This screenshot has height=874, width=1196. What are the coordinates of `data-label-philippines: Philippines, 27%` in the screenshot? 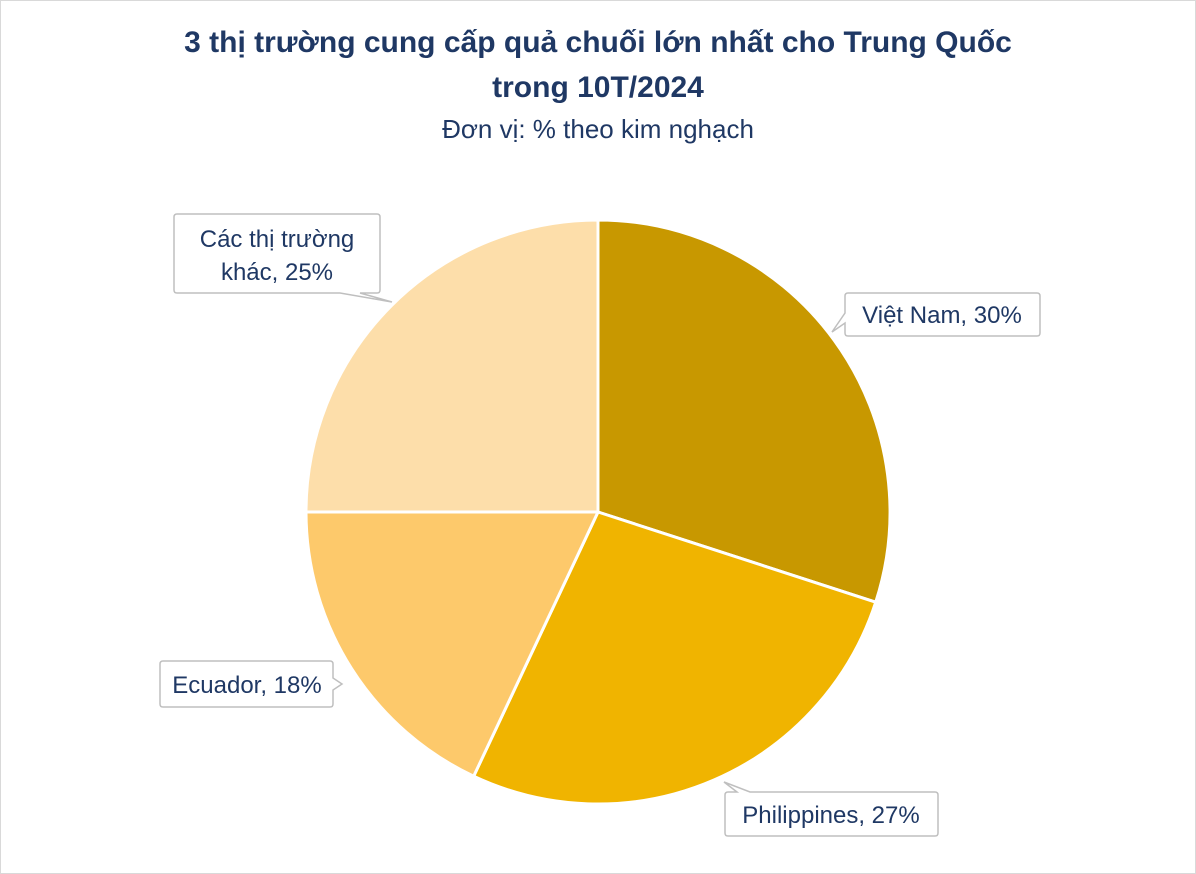 It's located at (831, 809).